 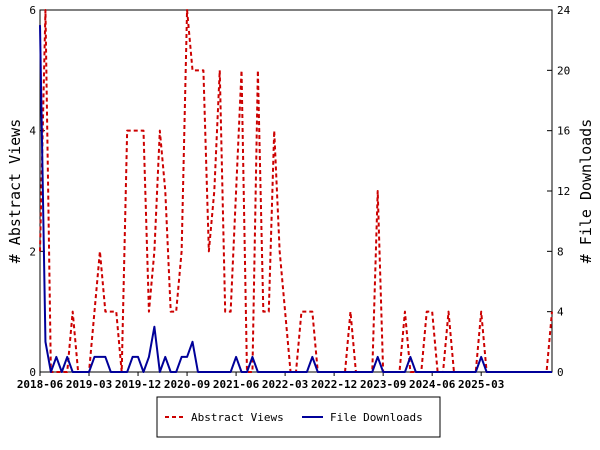 I want to click on x-tick-label: 2019-03, so click(x=89, y=384).